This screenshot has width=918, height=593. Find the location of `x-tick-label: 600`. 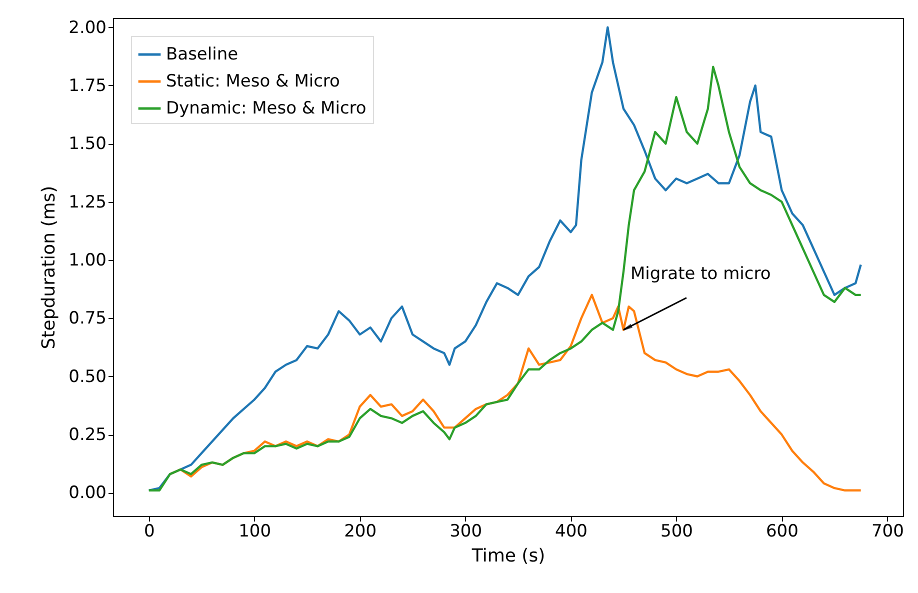

x-tick-label: 600 is located at coordinates (782, 532).